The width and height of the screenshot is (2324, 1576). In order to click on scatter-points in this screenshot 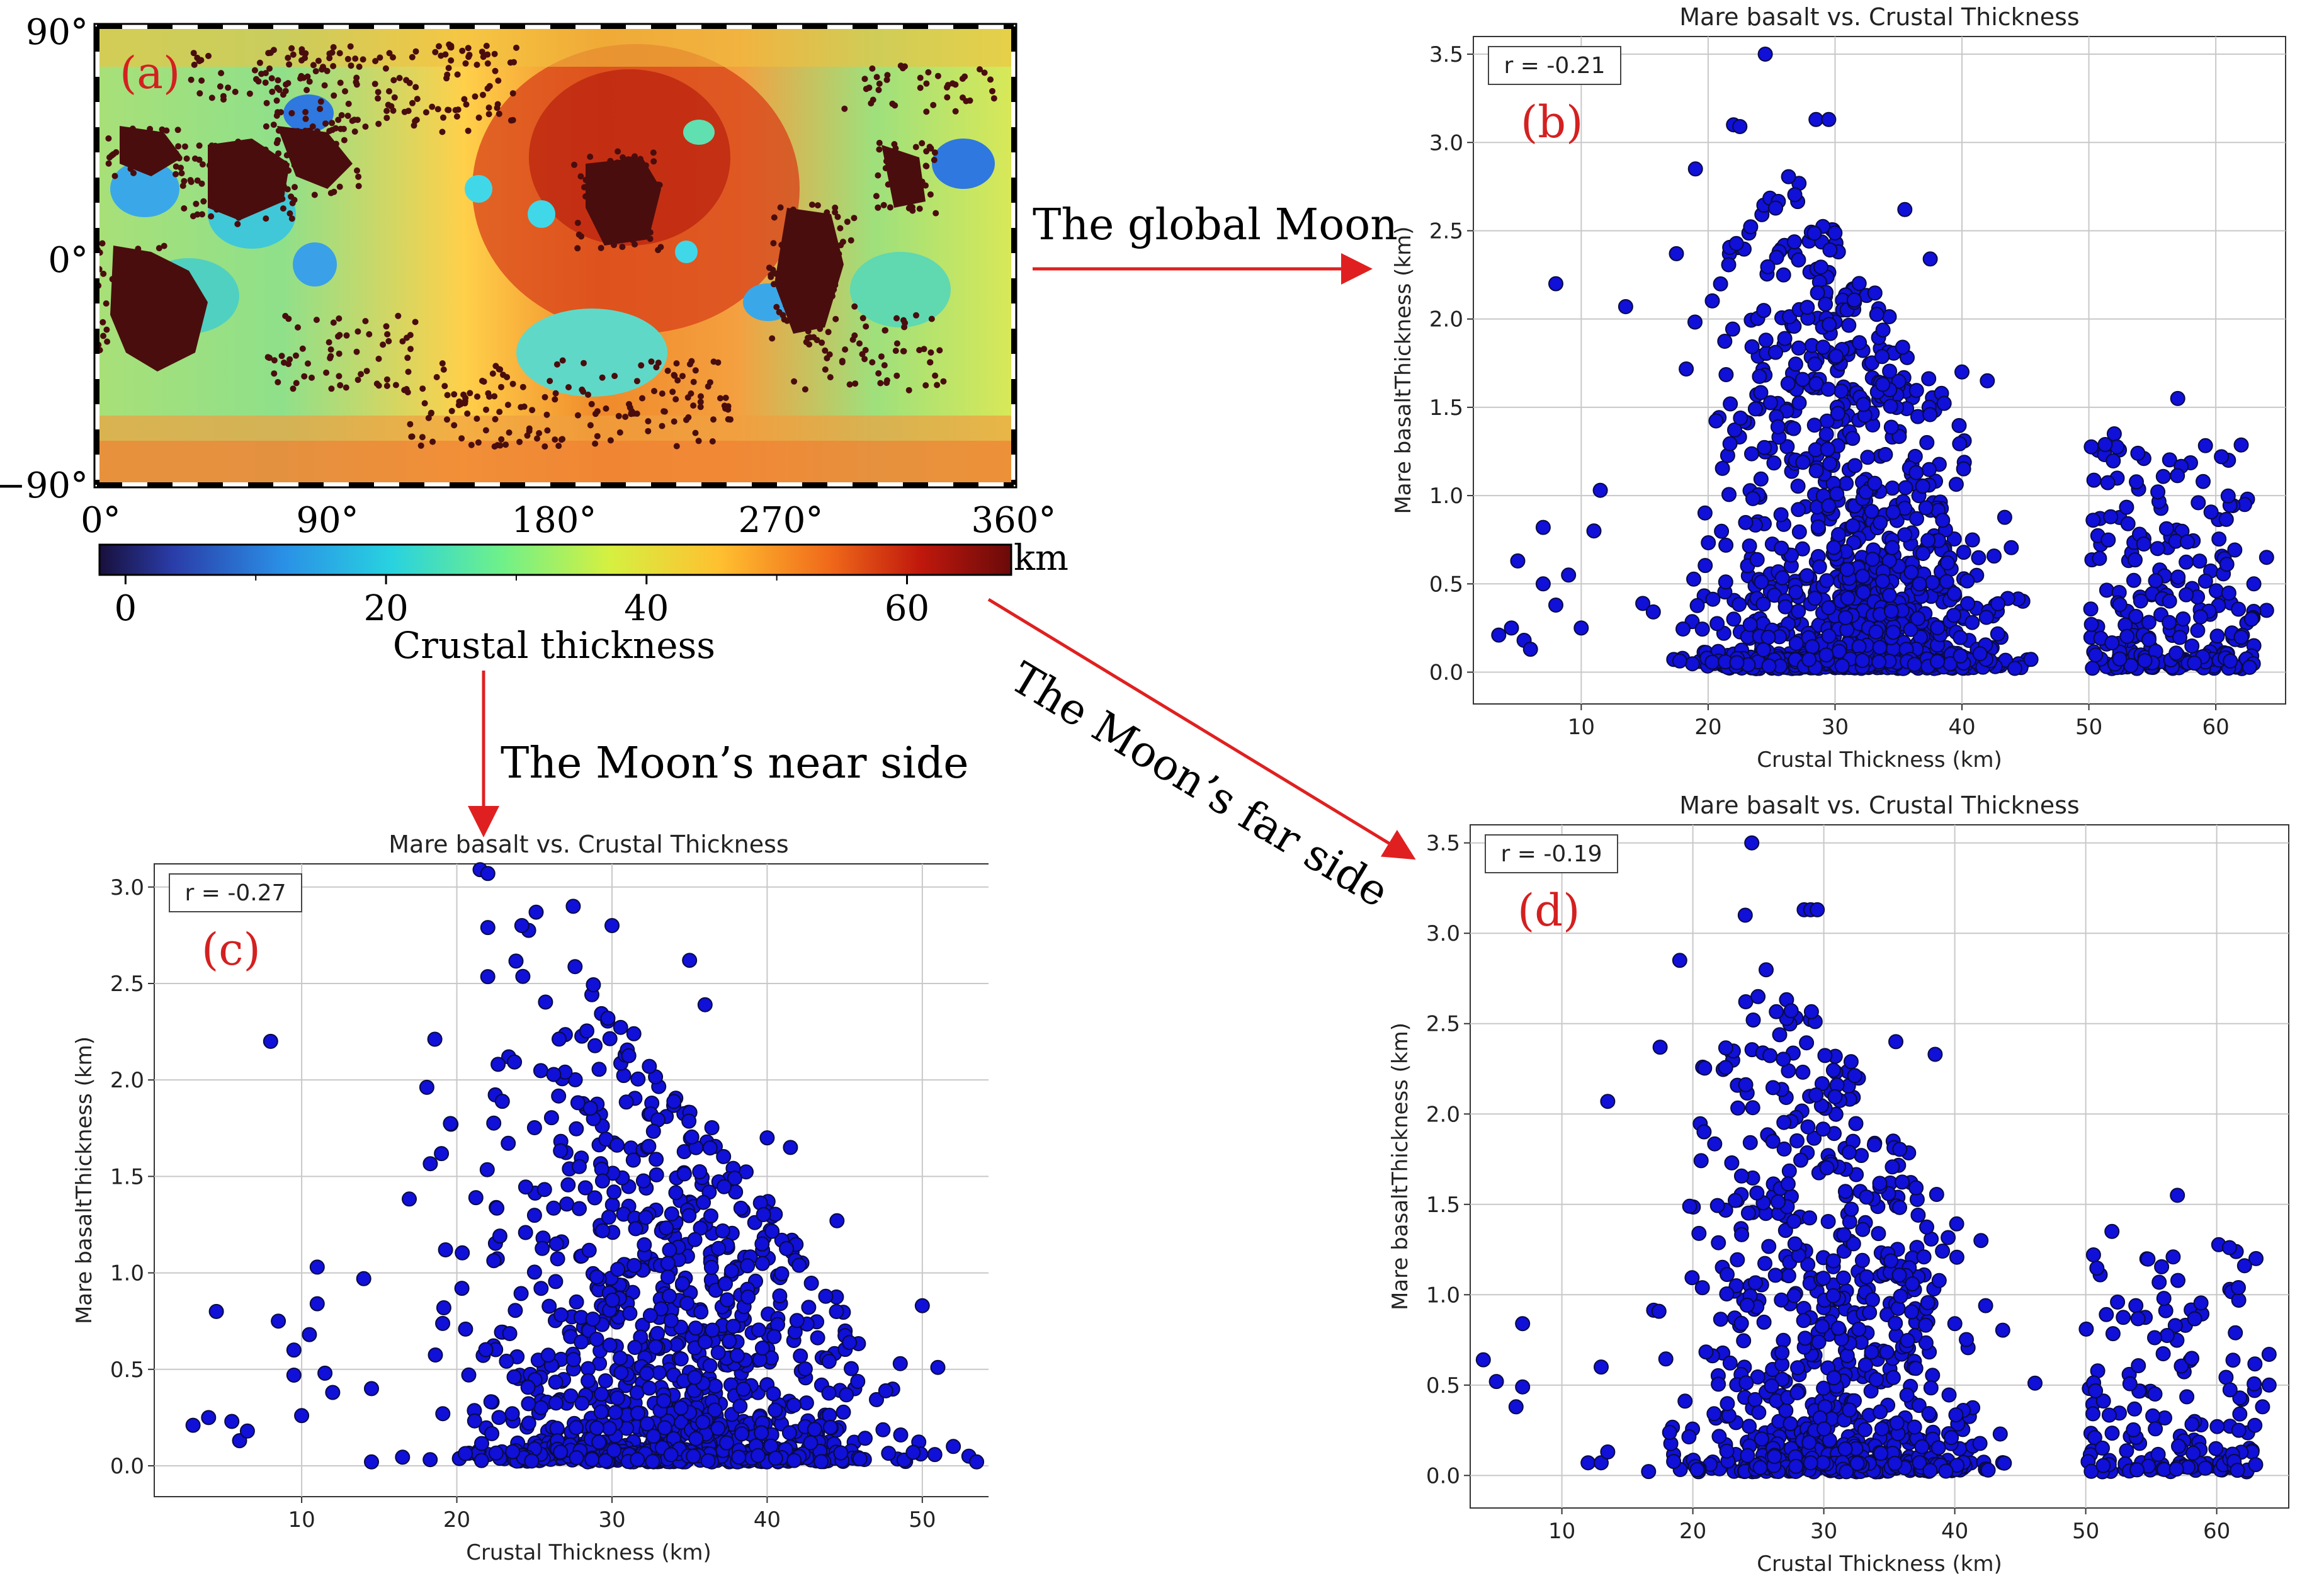, I will do `click(1882, 361)`.